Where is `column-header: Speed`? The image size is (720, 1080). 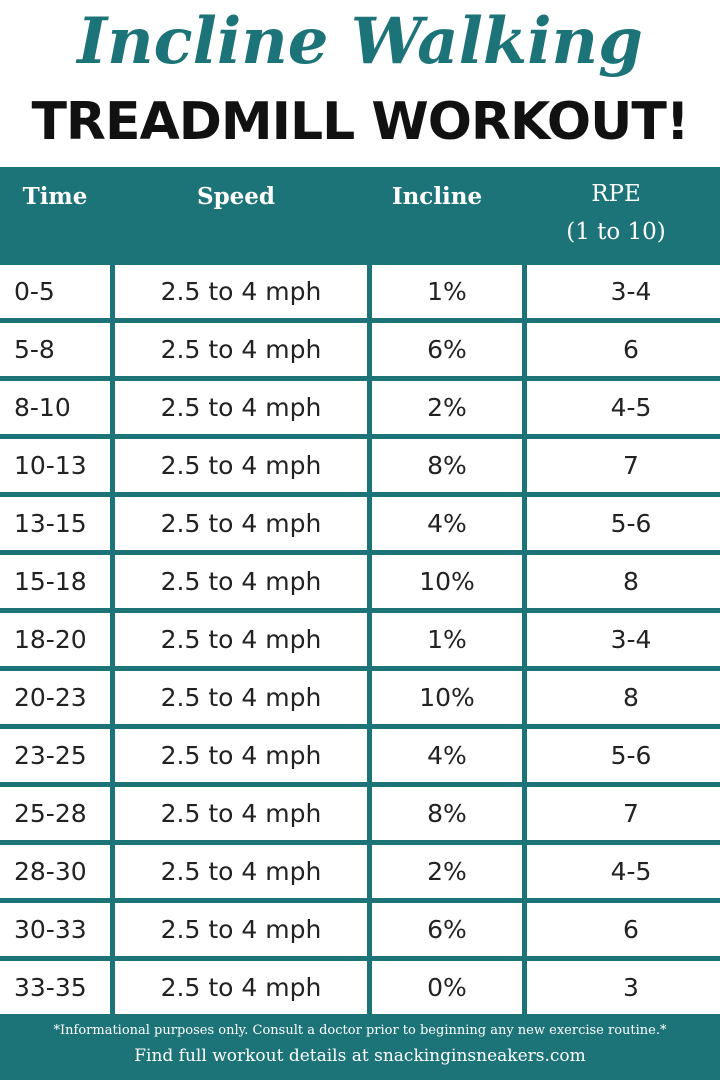
column-header: Speed is located at coordinates (236, 196).